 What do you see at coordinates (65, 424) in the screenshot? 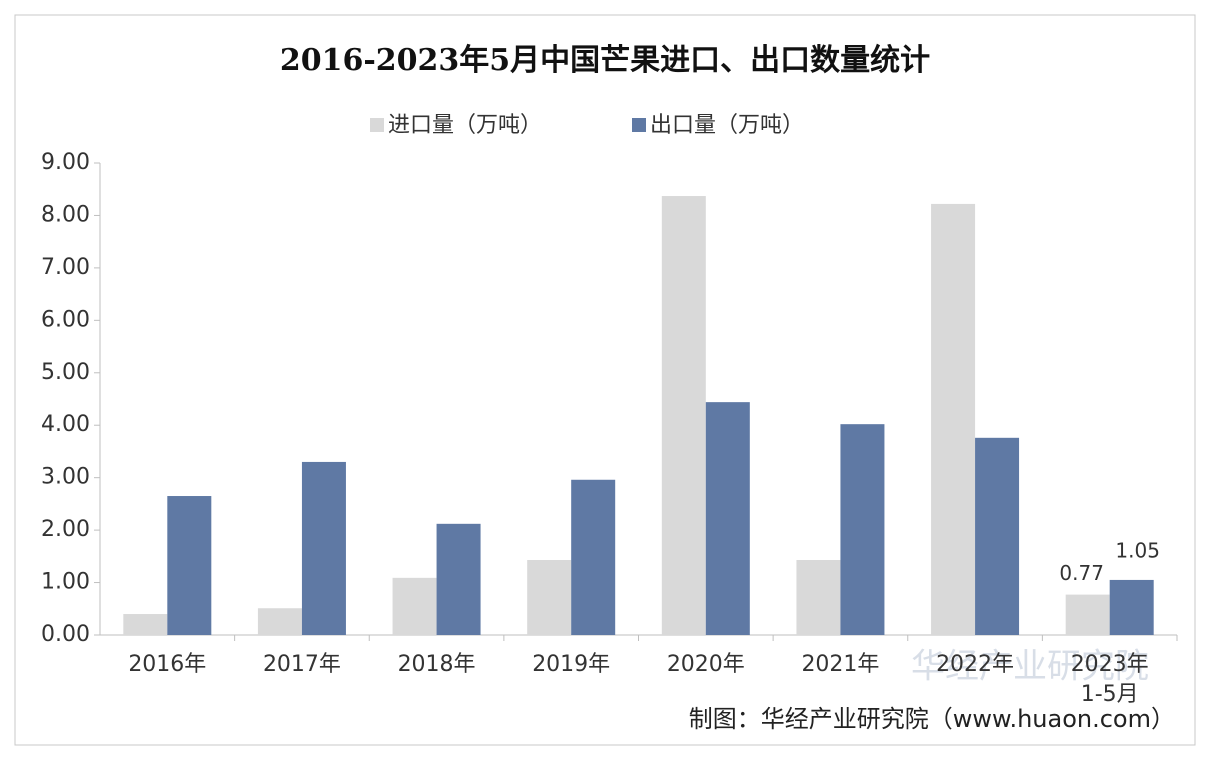
I see `y-tick-label: 4.00` at bounding box center [65, 424].